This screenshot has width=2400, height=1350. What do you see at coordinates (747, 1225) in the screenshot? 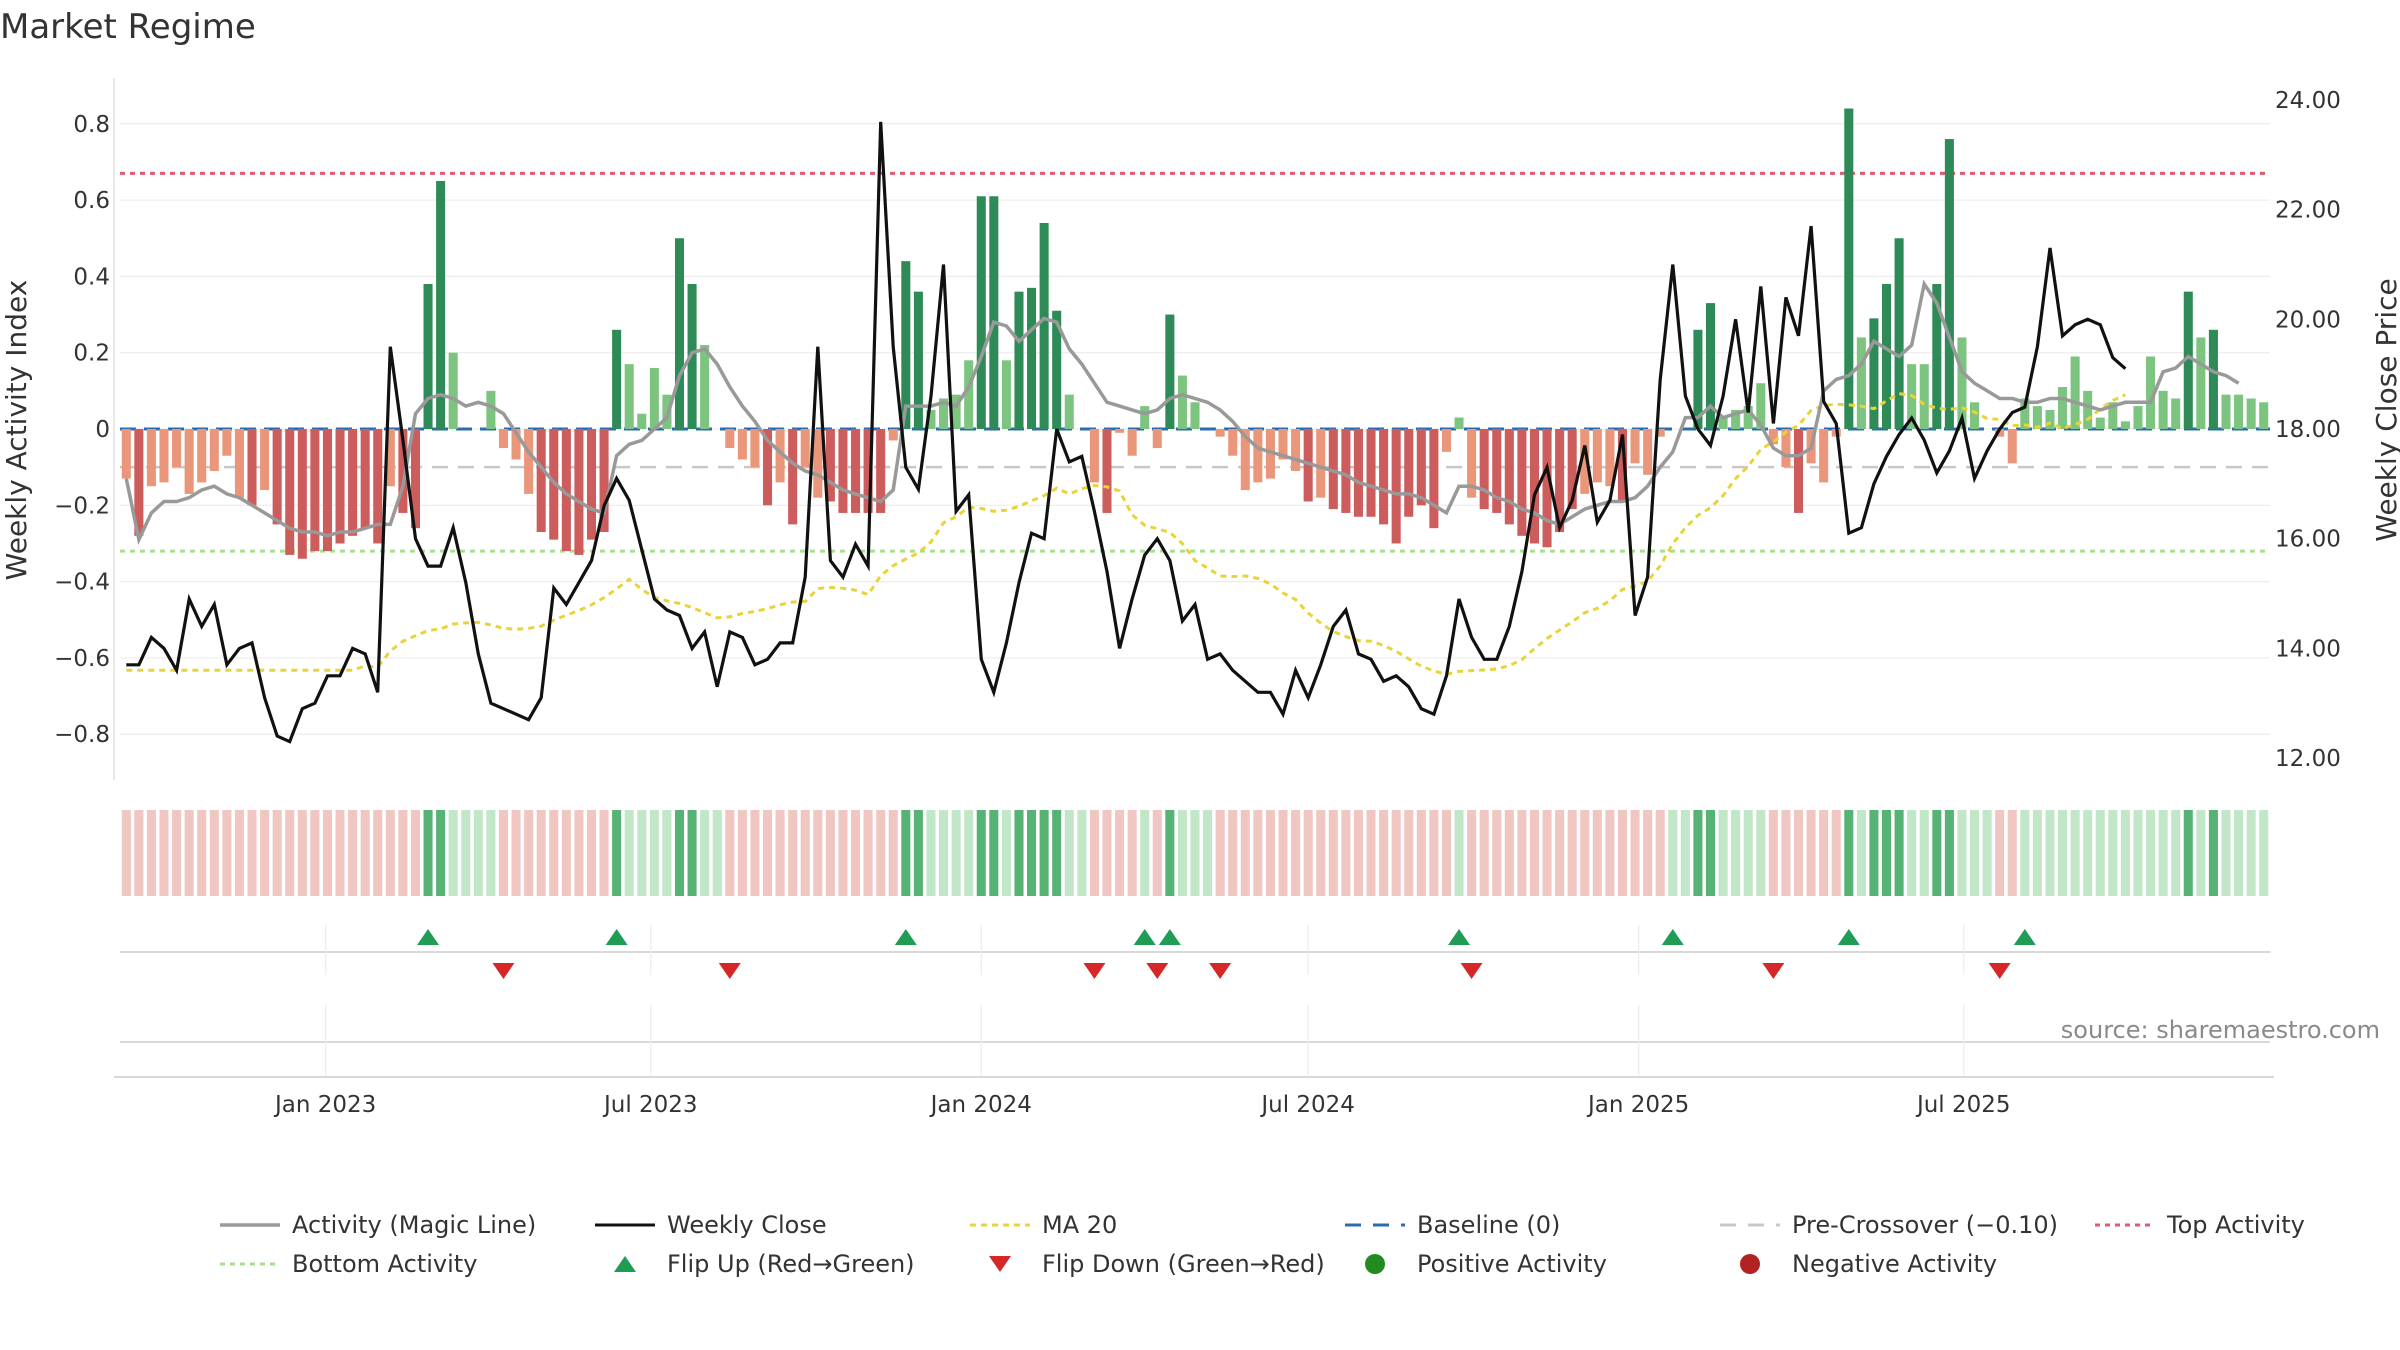
I see `legend-label: Weekly Close` at bounding box center [747, 1225].